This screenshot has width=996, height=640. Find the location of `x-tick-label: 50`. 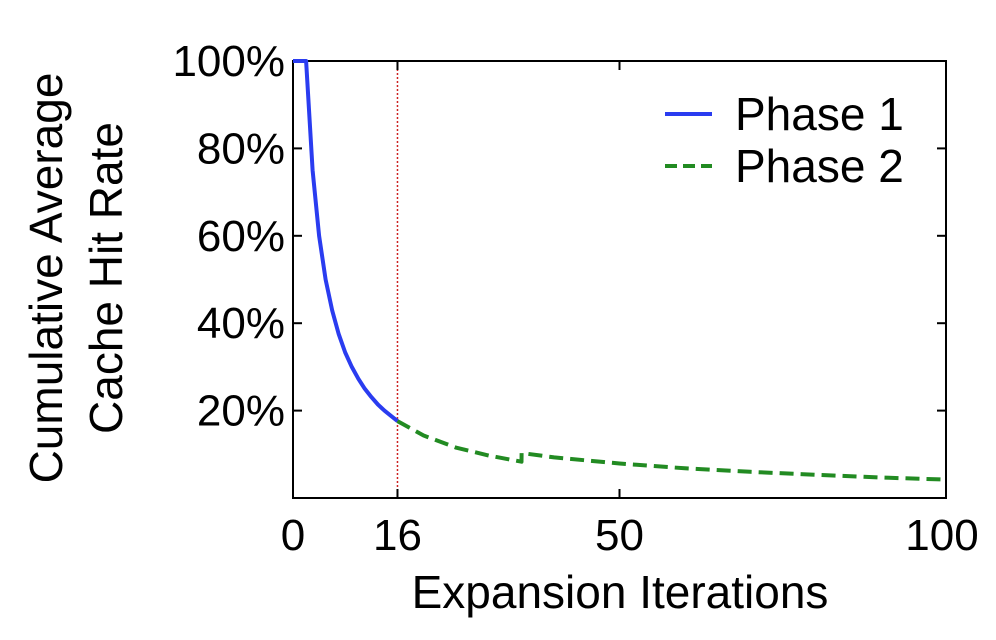

x-tick-label: 50 is located at coordinates (619, 535).